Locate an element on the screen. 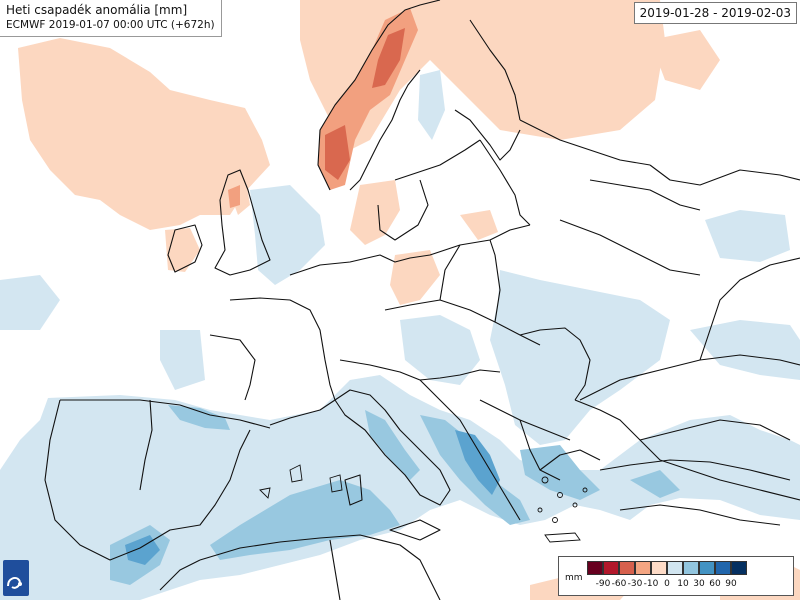  legend: mm -90 -60 -30 -10 0 10 30 60 90 is located at coordinates (676, 576).